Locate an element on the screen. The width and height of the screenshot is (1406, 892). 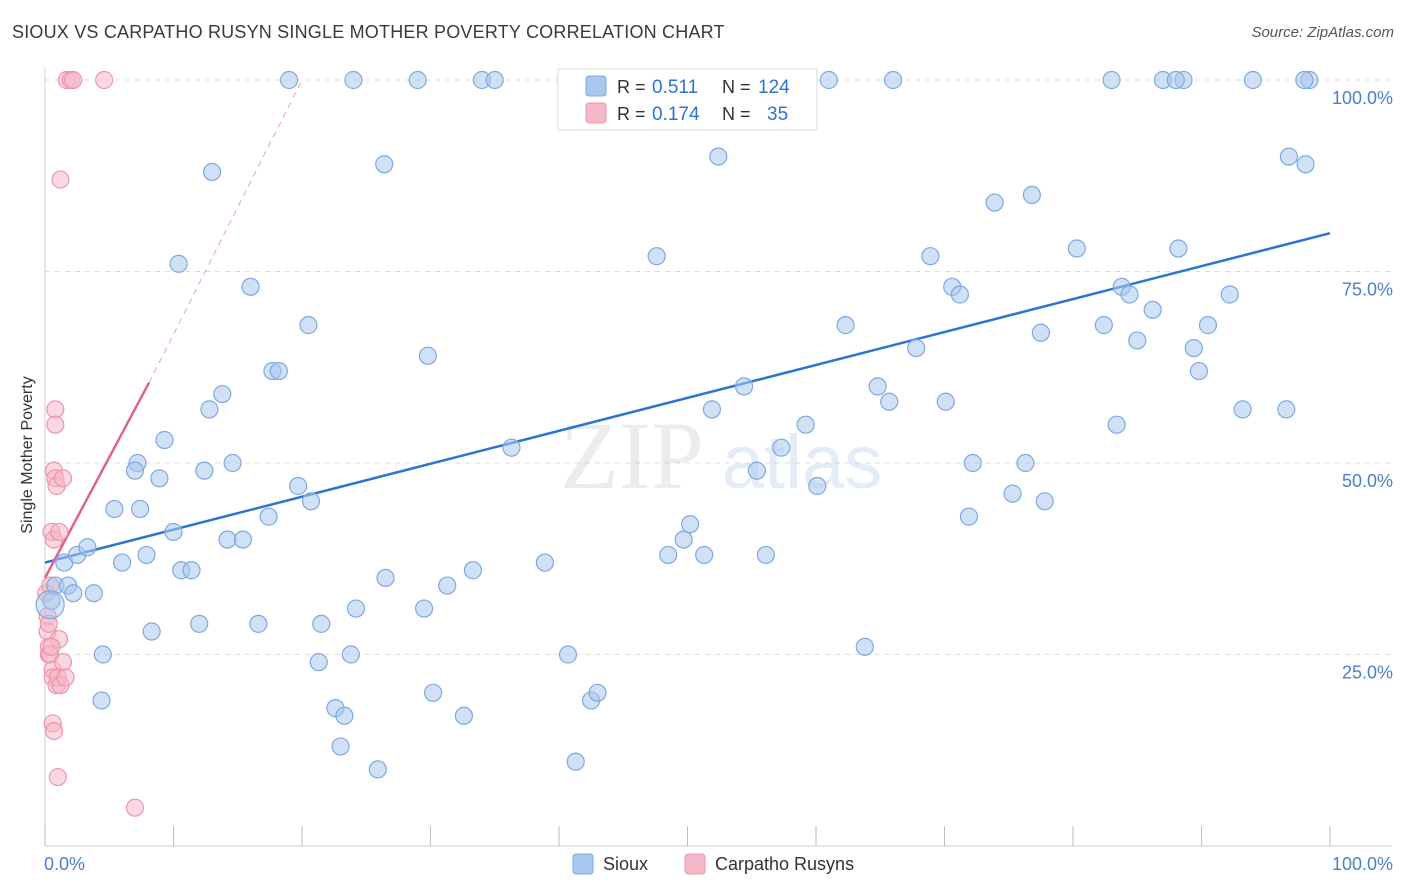
watermark-atlas: atlas is located at coordinates (802, 462).